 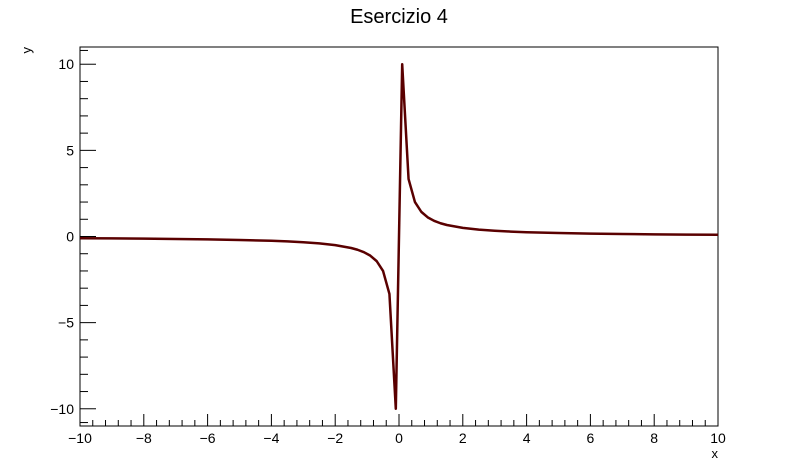 What do you see at coordinates (654, 438) in the screenshot?
I see `x-tick-label: 8` at bounding box center [654, 438].